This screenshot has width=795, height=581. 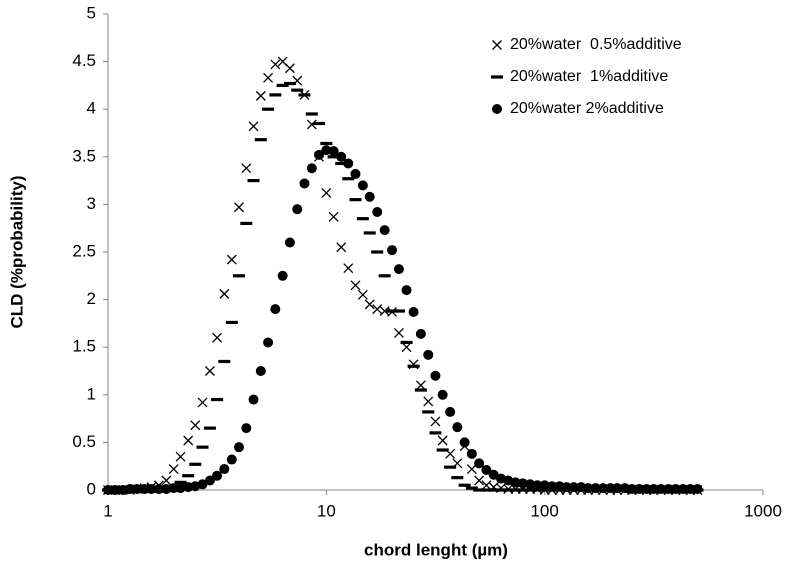 What do you see at coordinates (84, 60) in the screenshot?
I see `y-tick-label: 4.5` at bounding box center [84, 60].